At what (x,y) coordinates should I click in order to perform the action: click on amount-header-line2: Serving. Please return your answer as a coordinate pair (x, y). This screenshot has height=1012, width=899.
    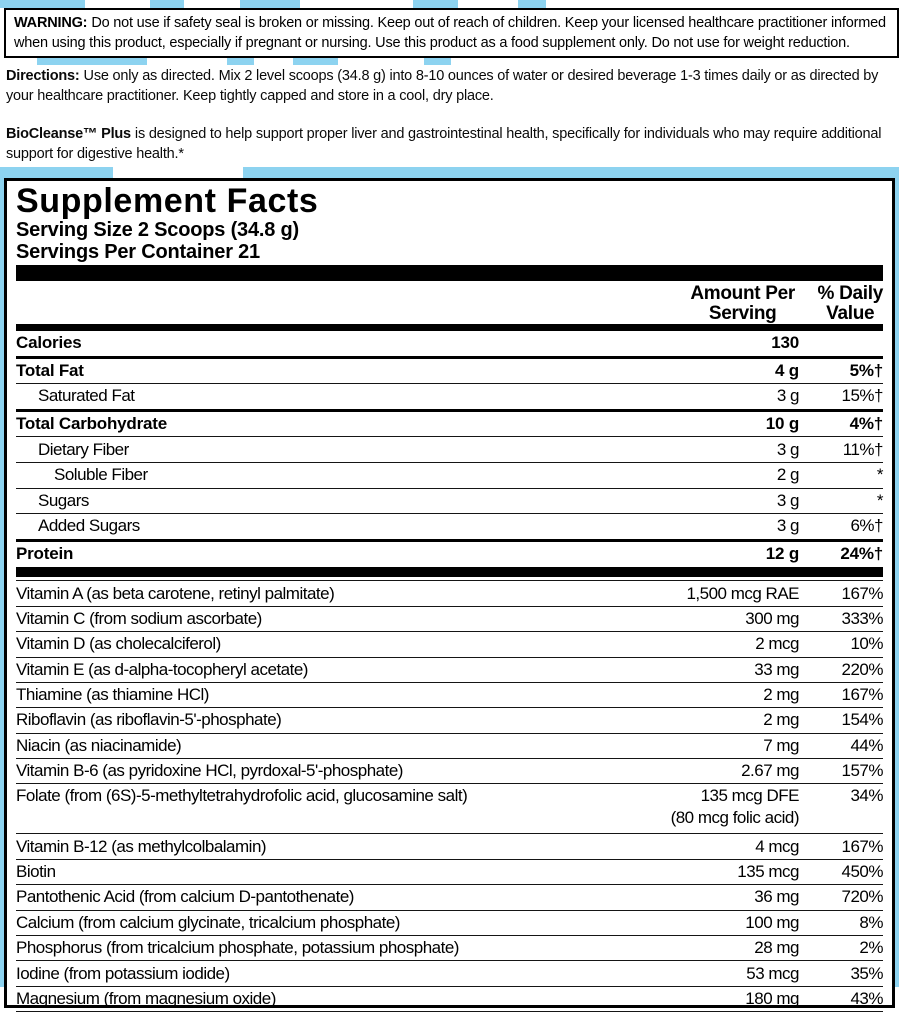
    Looking at the image, I should click on (742, 313).